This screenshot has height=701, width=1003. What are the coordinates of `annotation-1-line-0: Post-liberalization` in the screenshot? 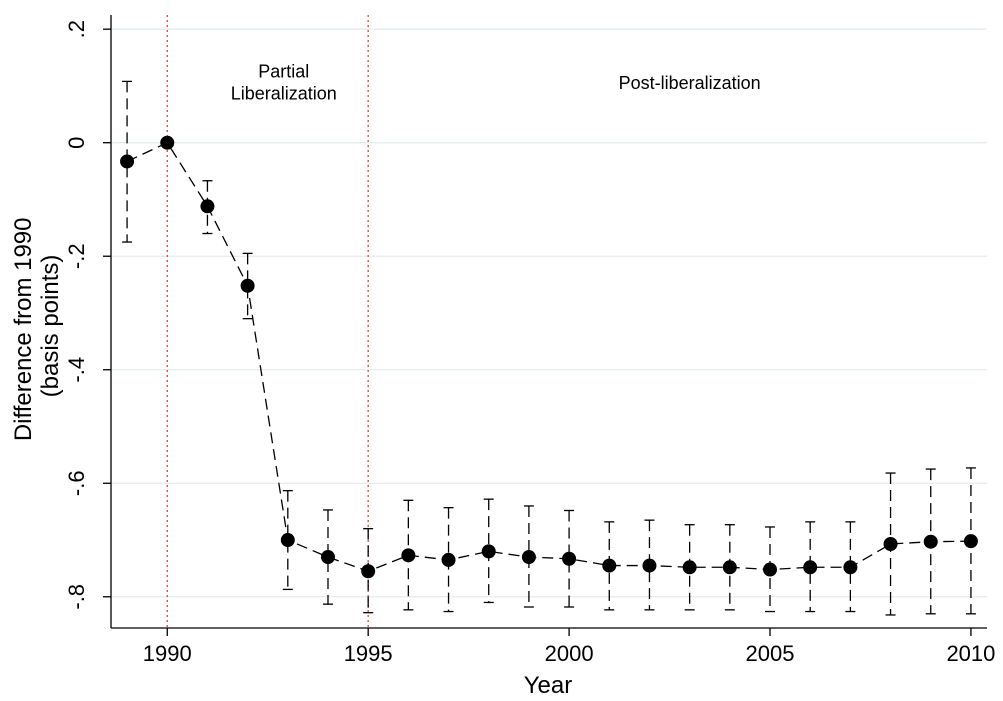 It's located at (690, 83).